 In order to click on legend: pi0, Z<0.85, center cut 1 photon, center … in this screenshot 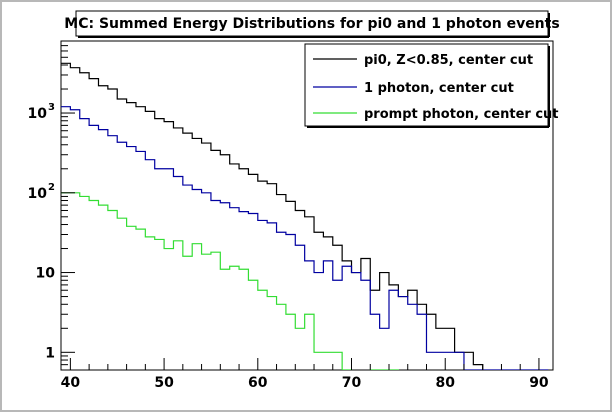, I will do `click(431, 85)`.